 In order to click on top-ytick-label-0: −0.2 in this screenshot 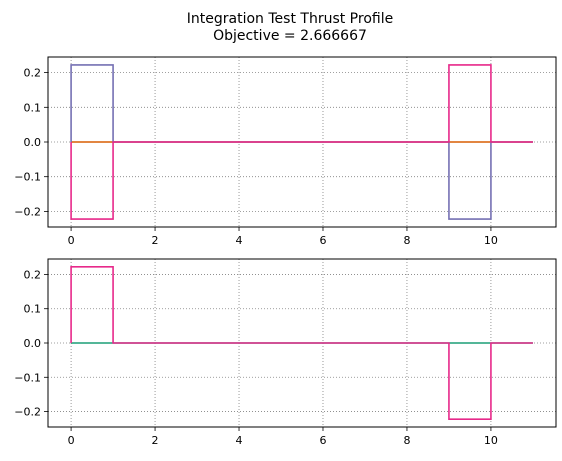, I will do `click(27, 211)`.